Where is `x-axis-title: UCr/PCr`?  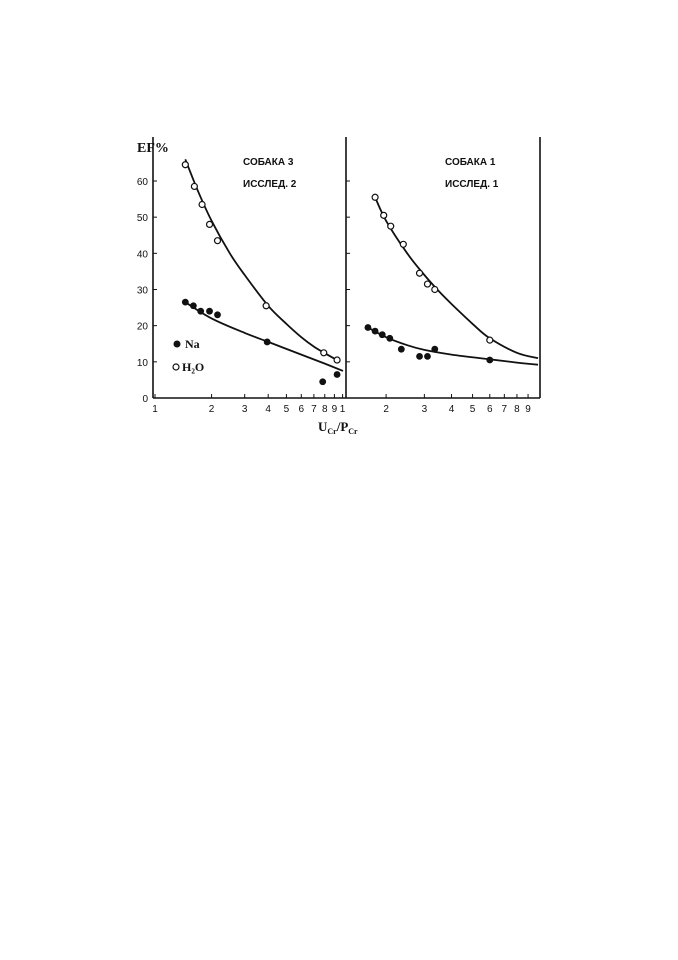 x-axis-title: UCr/PCr is located at coordinates (338, 427).